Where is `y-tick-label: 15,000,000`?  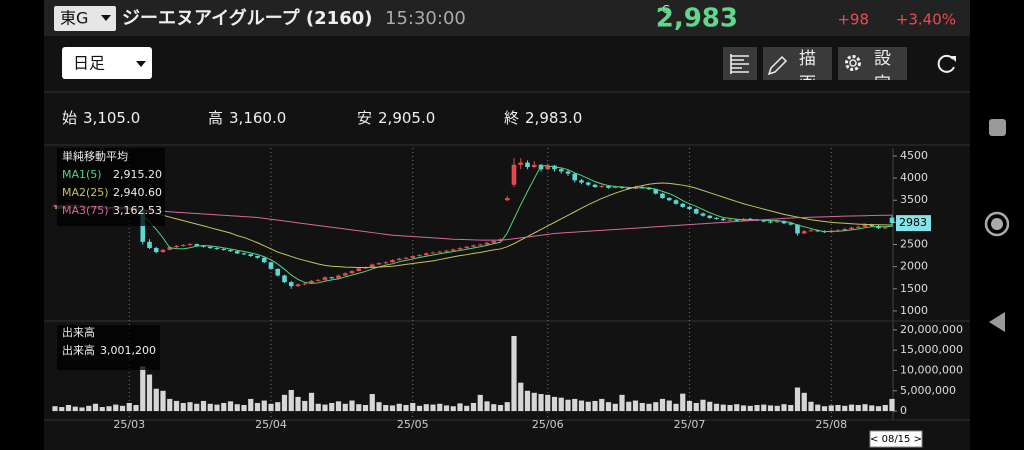
y-tick-label: 15,000,000 is located at coordinates (931, 349).